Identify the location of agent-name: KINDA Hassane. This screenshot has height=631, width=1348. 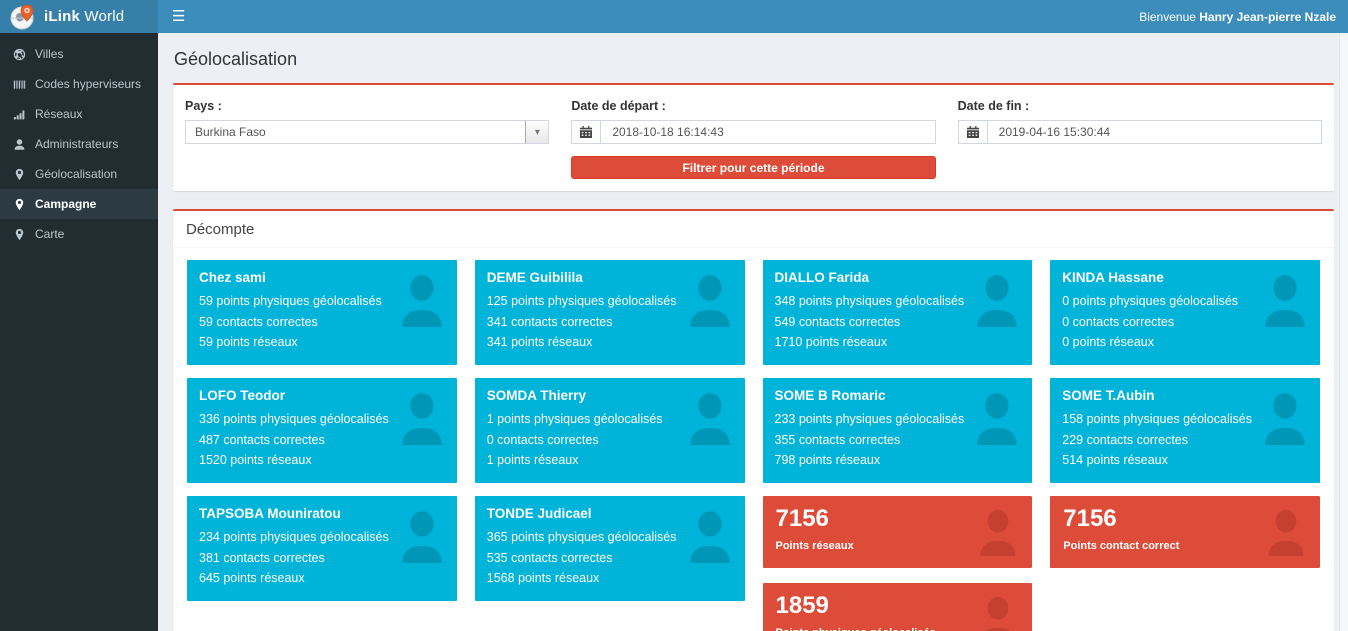
(1113, 277).